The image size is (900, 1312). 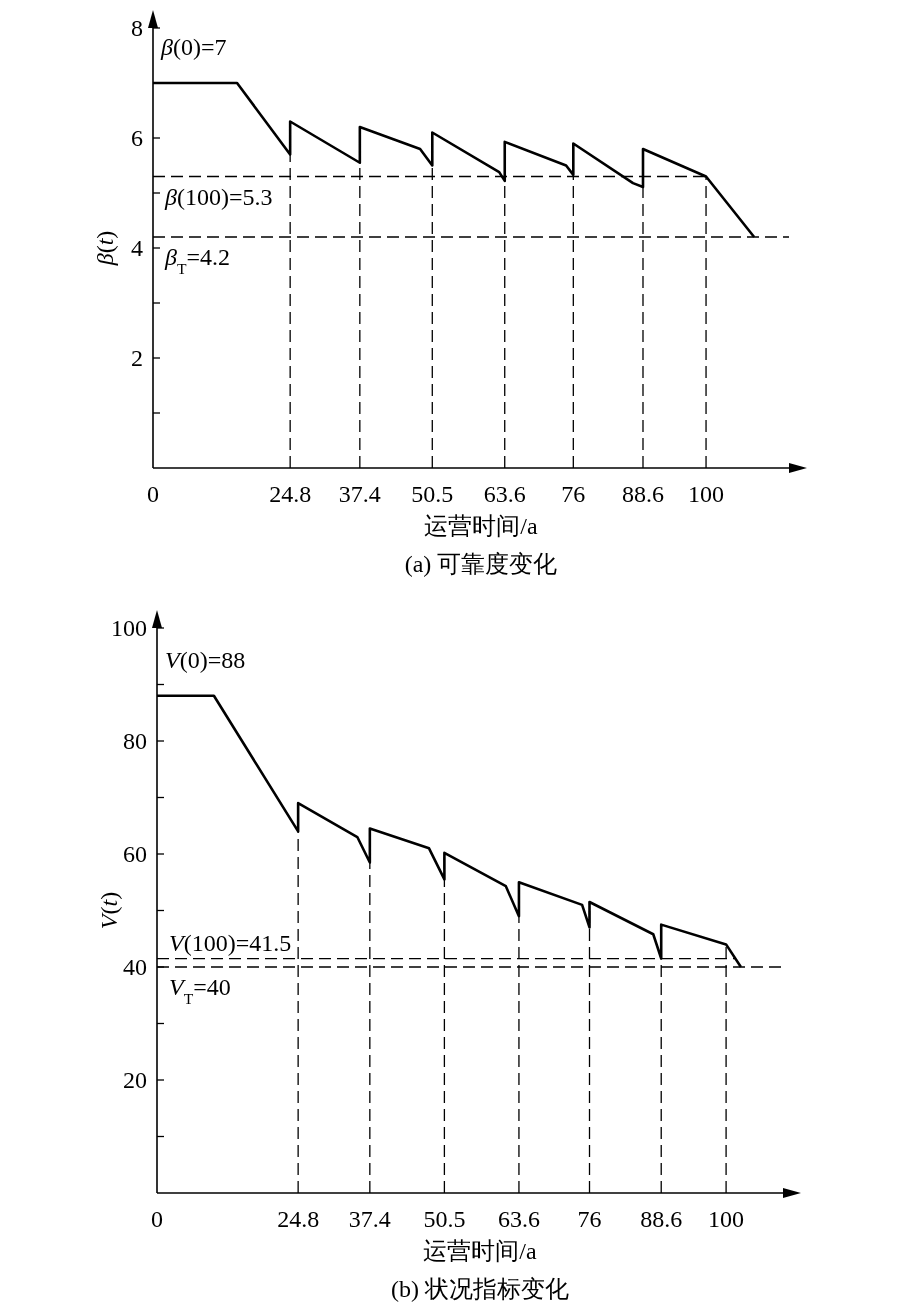 I want to click on ref-line-label: β(100)=5.3, so click(x=218, y=196).